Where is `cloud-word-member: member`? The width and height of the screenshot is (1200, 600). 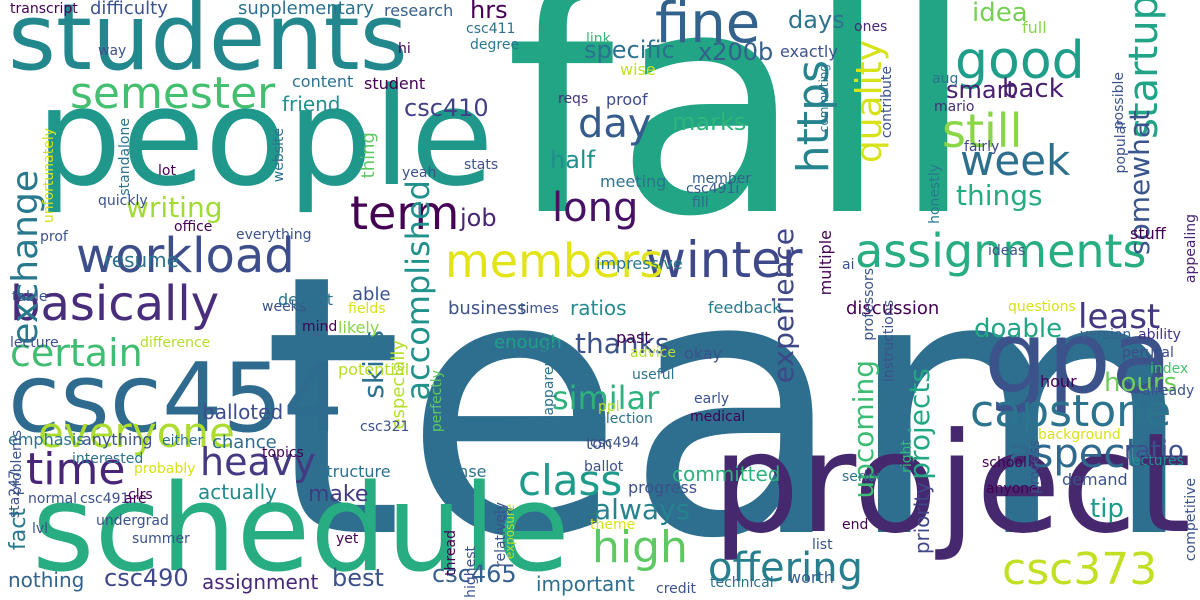 cloud-word-member: member is located at coordinates (722, 179).